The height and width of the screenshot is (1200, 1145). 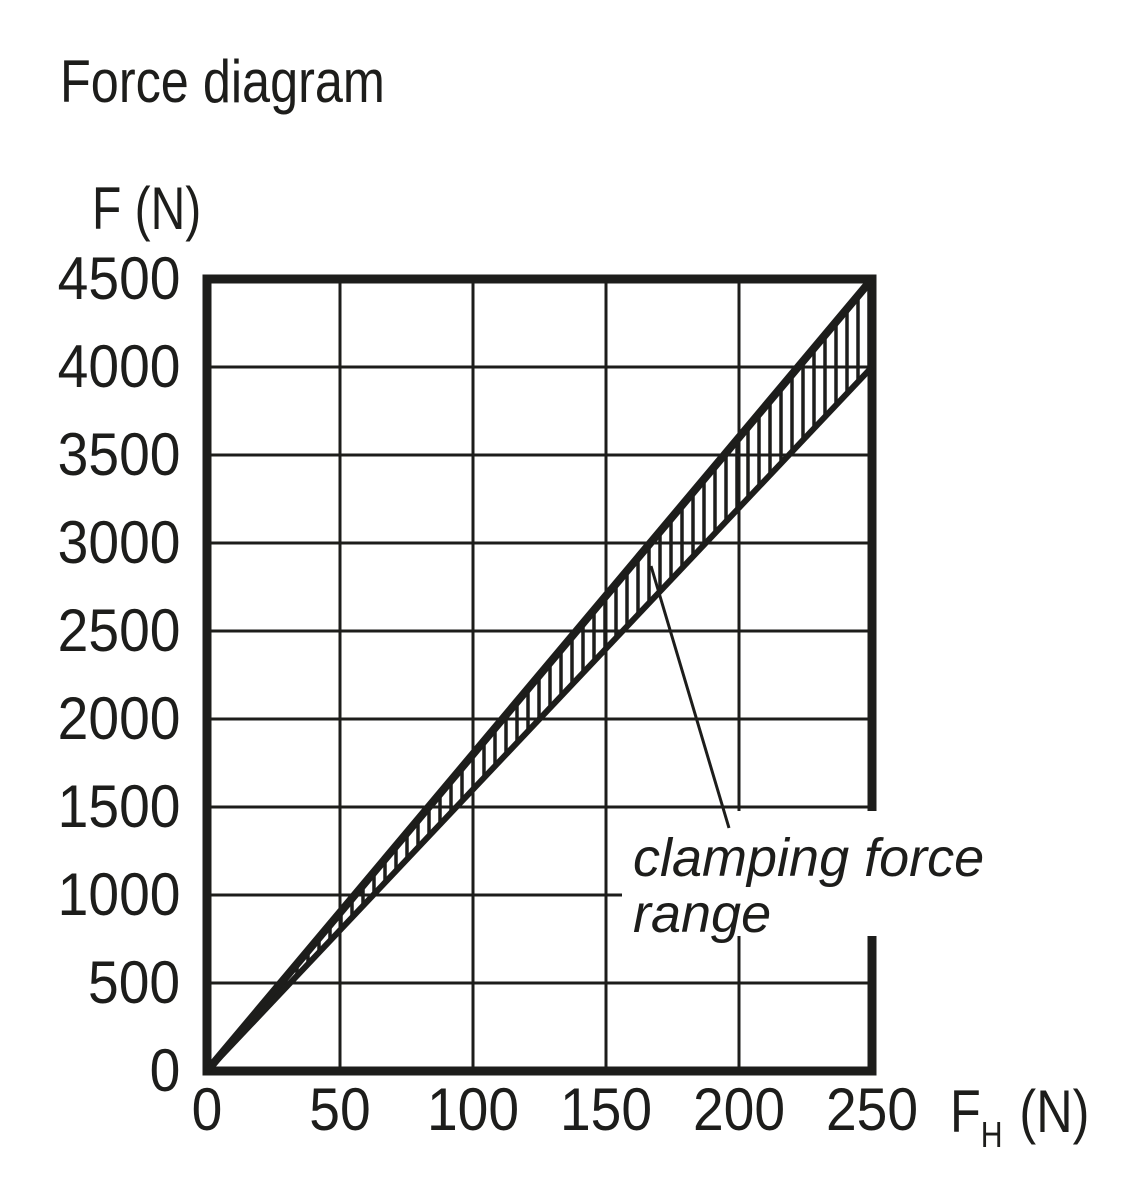 I want to click on y-tick-label: 1500, so click(x=118, y=806).